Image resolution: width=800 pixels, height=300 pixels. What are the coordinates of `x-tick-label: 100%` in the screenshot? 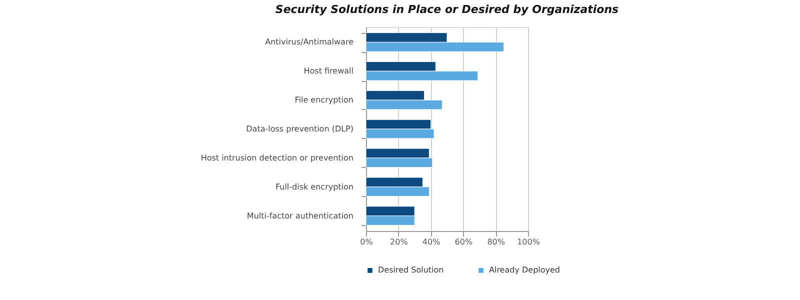 It's located at (528, 242).